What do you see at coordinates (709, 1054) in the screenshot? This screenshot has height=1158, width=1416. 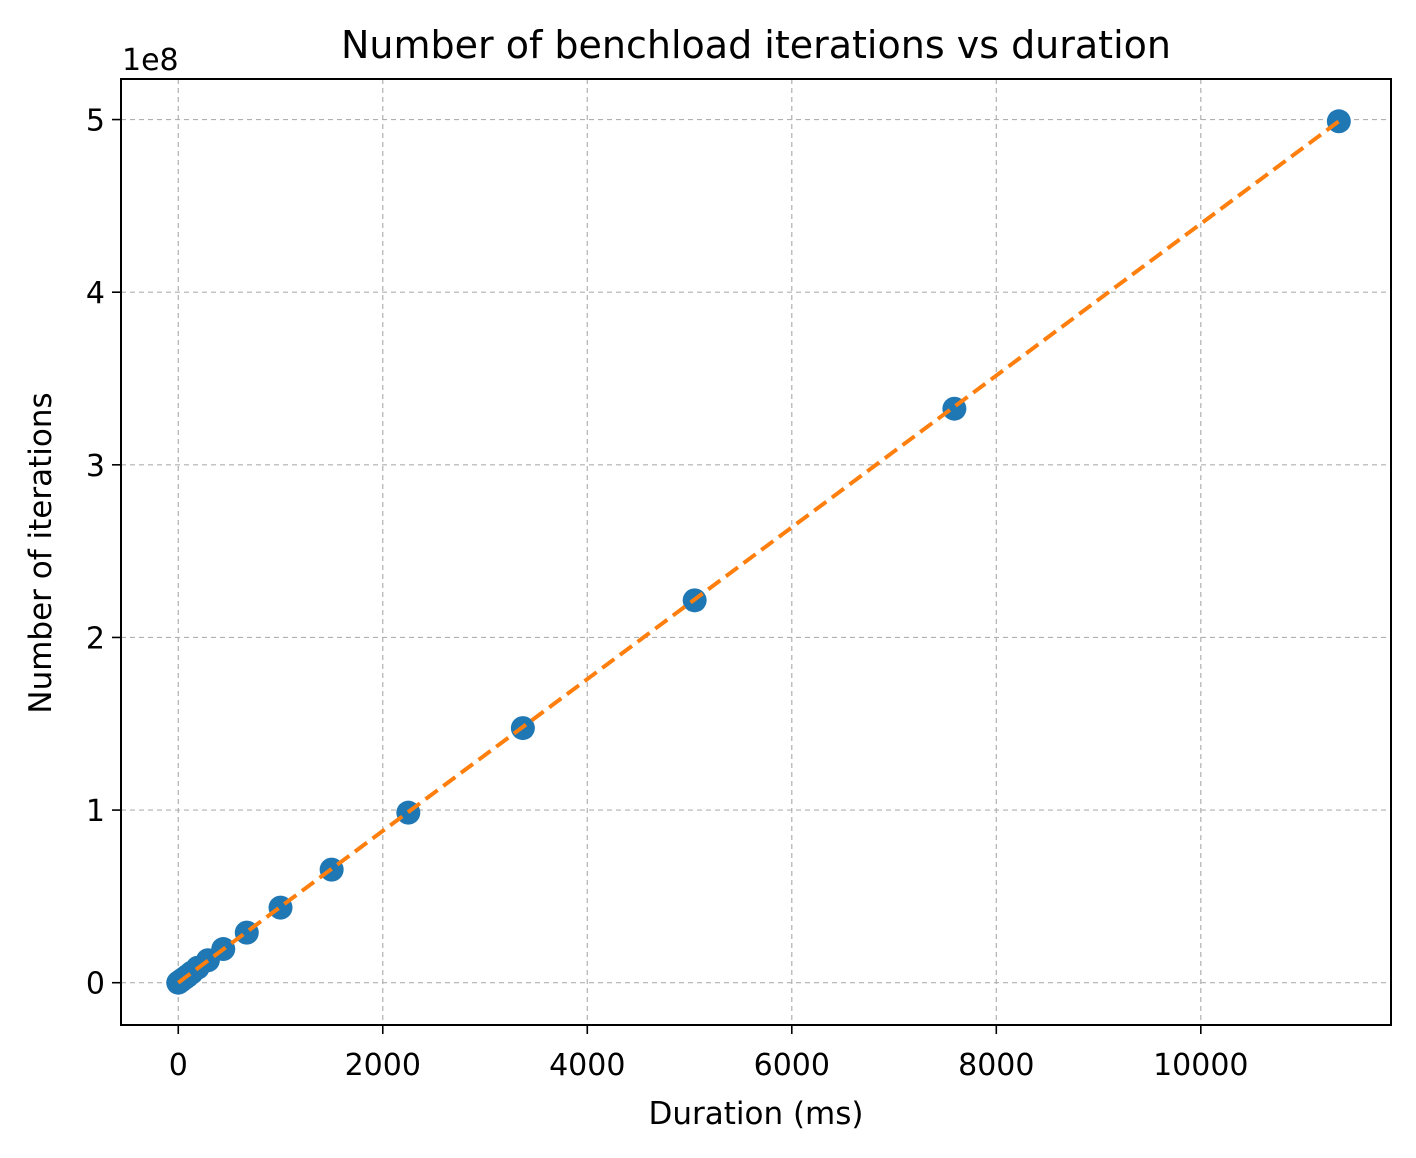 I see `x-axis-ticks: 0 2000 4000 6000 8000 10000` at bounding box center [709, 1054].